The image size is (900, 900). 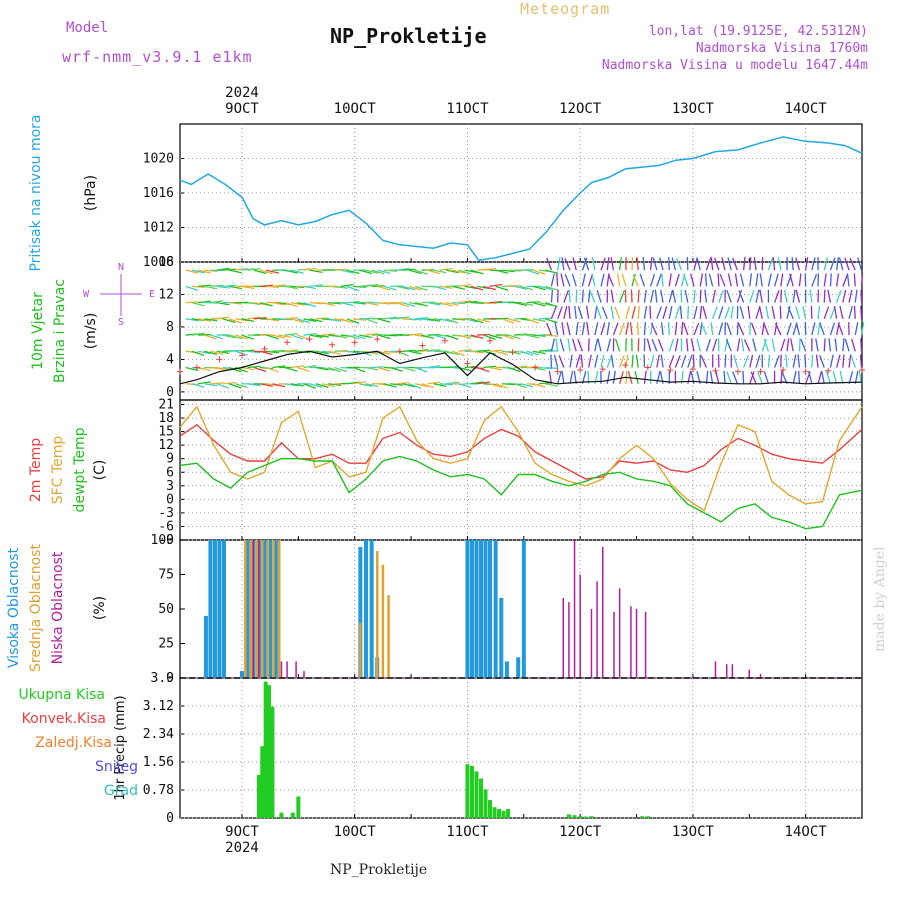 What do you see at coordinates (355, 832) in the screenshot?
I see `x-tick-label-bottom: 10OCT` at bounding box center [355, 832].